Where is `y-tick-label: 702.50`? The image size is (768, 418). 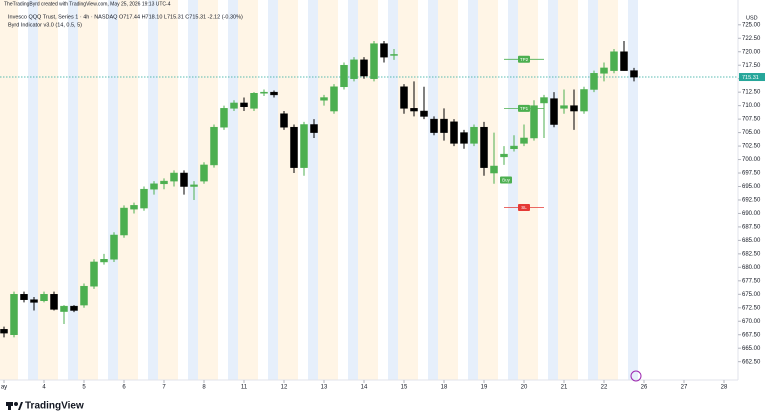
y-tick-label: 702.50 is located at coordinates (751, 147).